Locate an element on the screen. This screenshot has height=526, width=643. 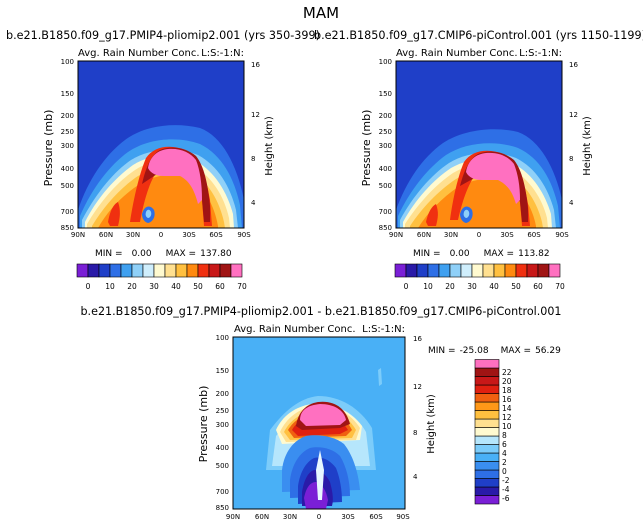
figure-title: MAM is located at coordinates (321, 13).